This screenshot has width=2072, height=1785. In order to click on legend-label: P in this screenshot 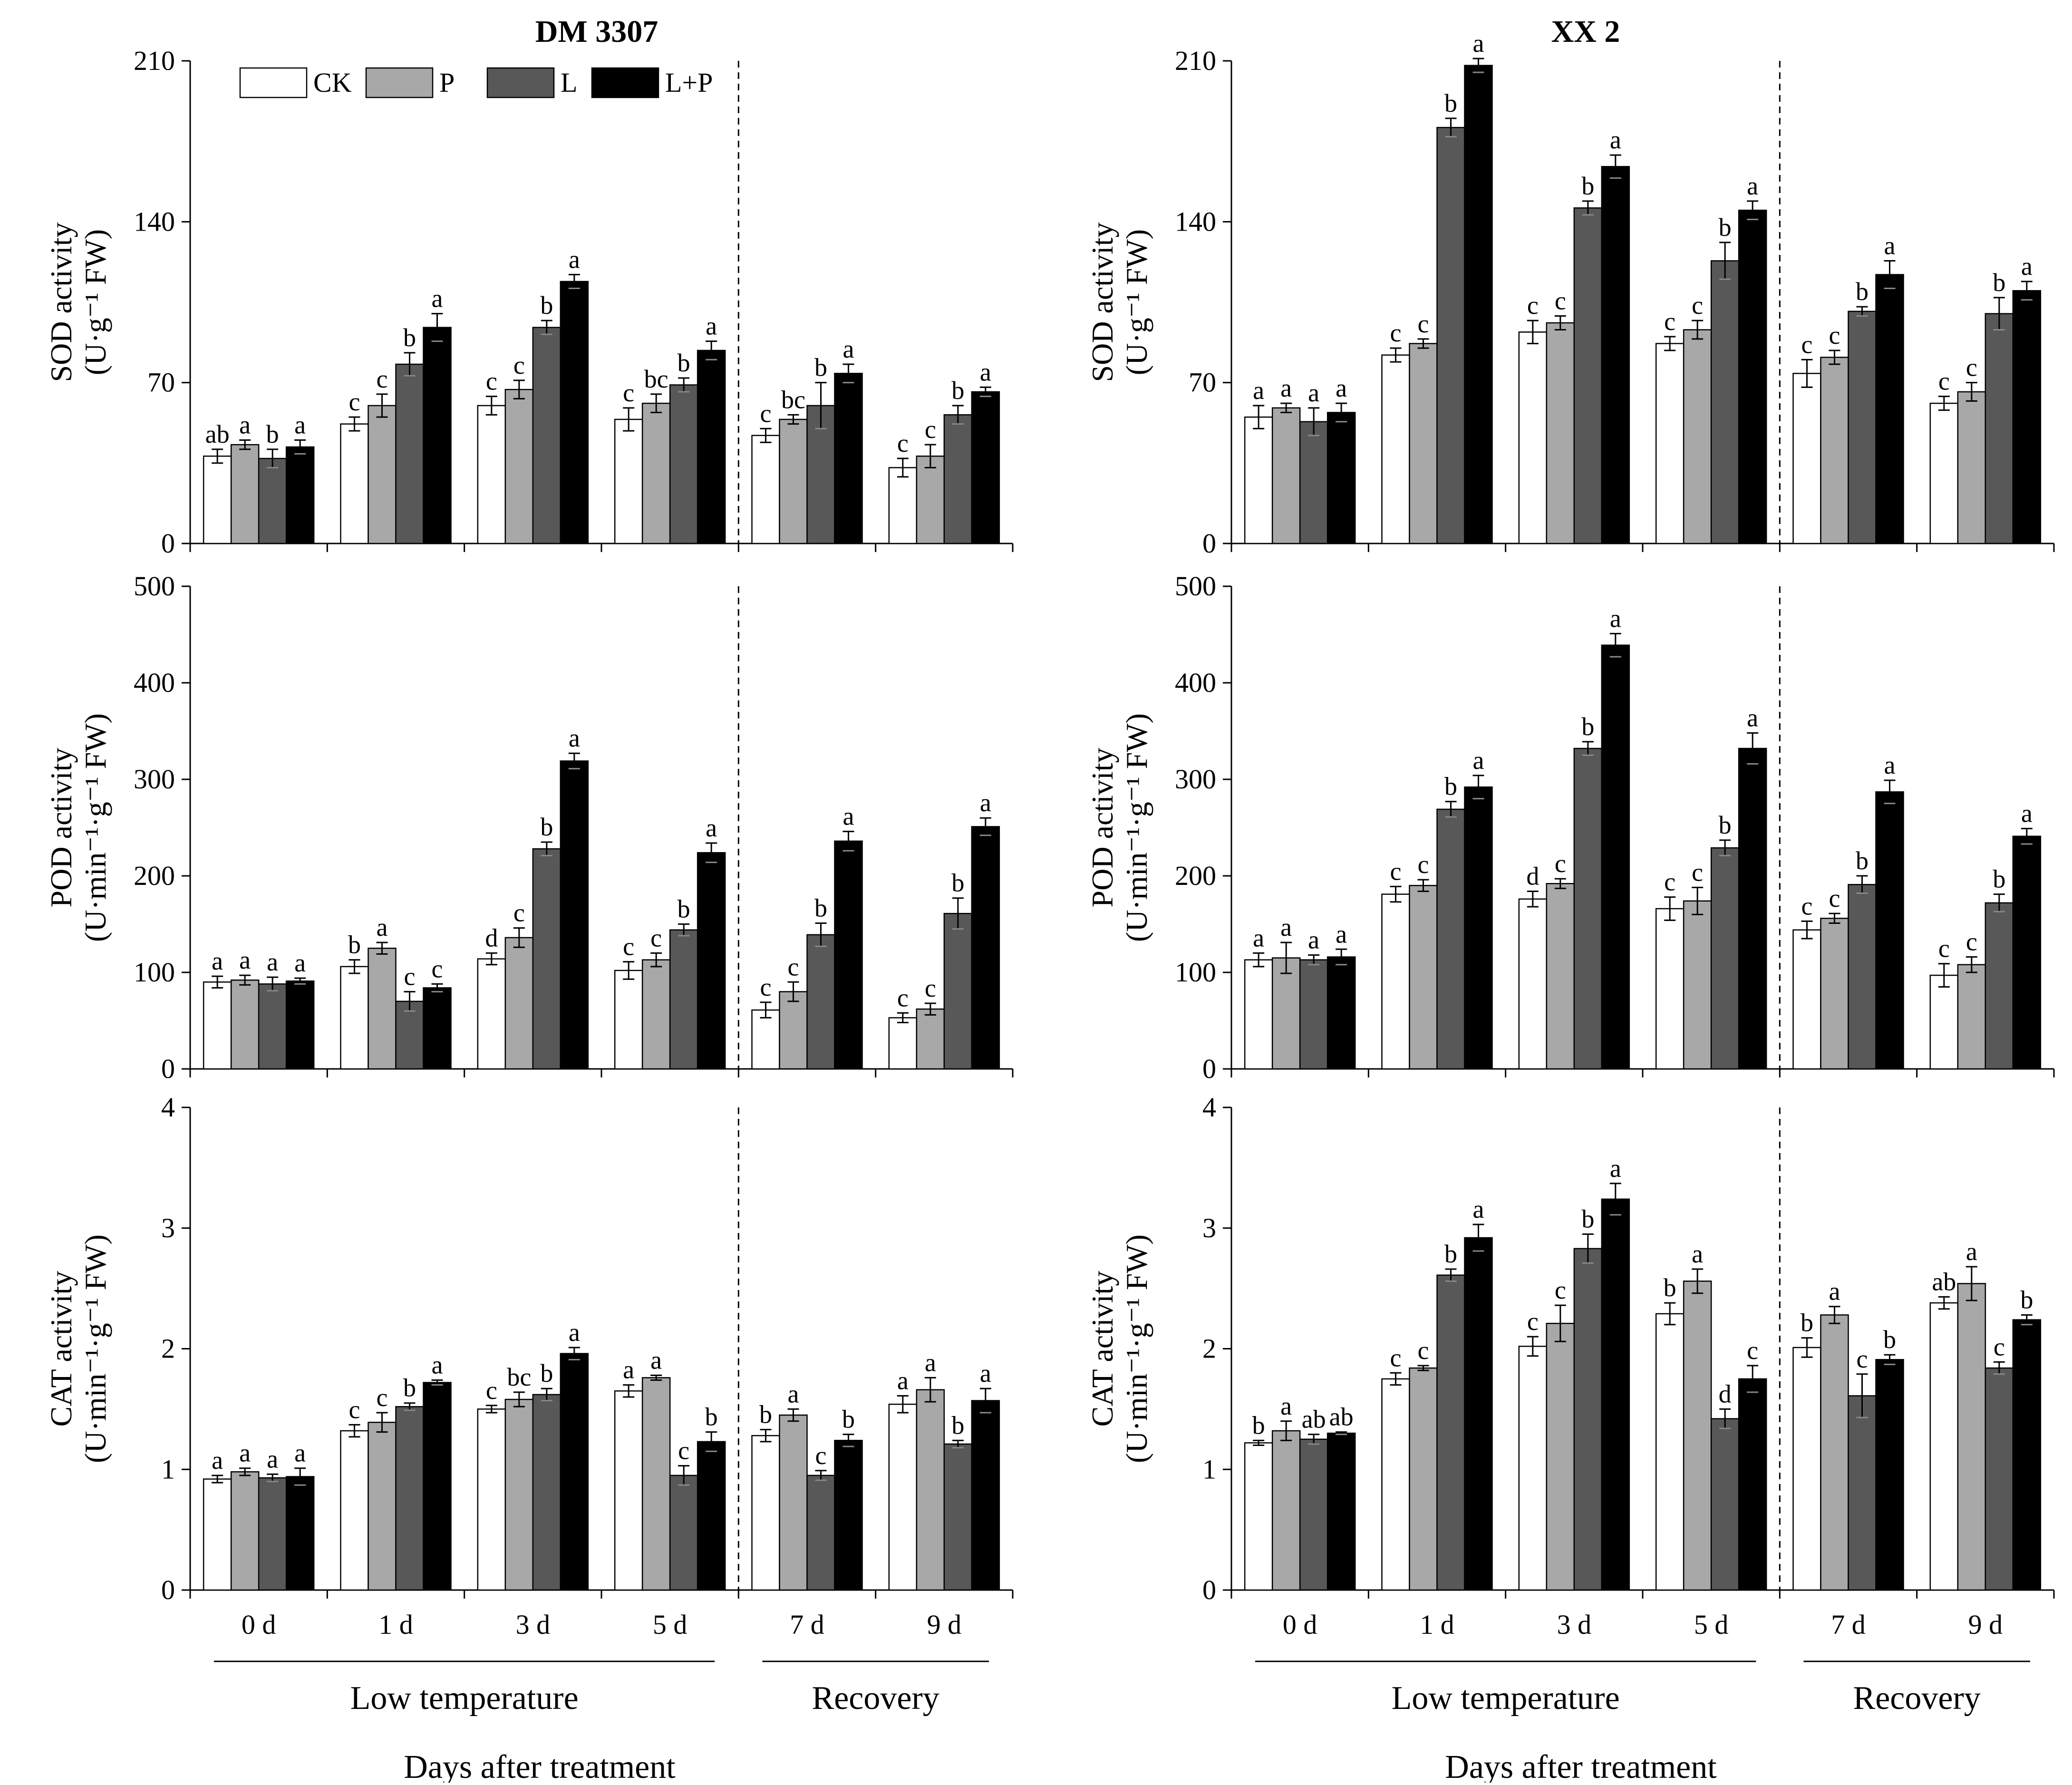, I will do `click(447, 82)`.